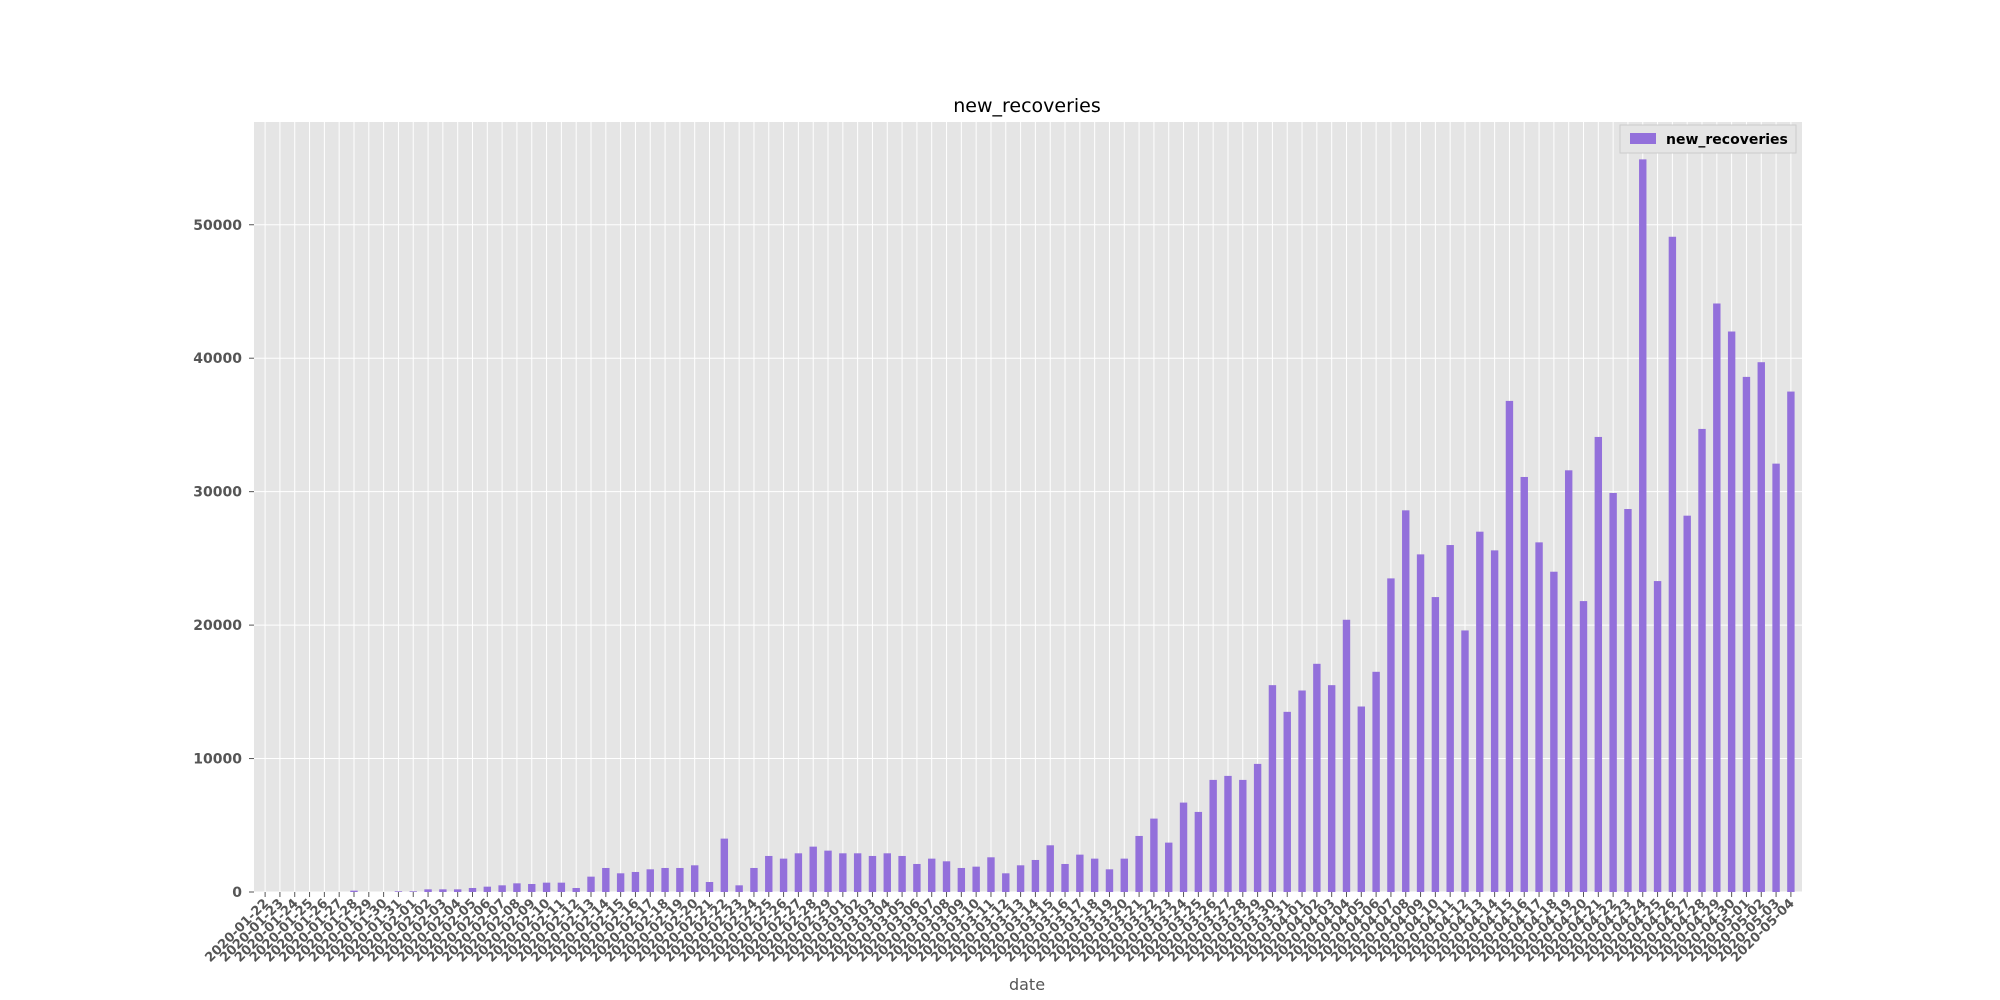 The image size is (2000, 1000). Describe the element at coordinates (1027, 984) in the screenshot. I see `x-axis-label: date` at that location.